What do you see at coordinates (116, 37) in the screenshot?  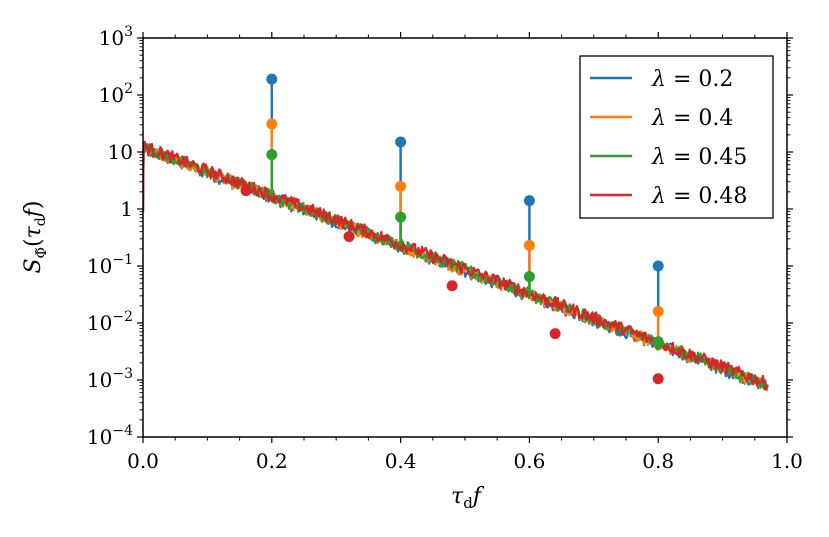 I see `y-tick-label: 10³` at bounding box center [116, 37].